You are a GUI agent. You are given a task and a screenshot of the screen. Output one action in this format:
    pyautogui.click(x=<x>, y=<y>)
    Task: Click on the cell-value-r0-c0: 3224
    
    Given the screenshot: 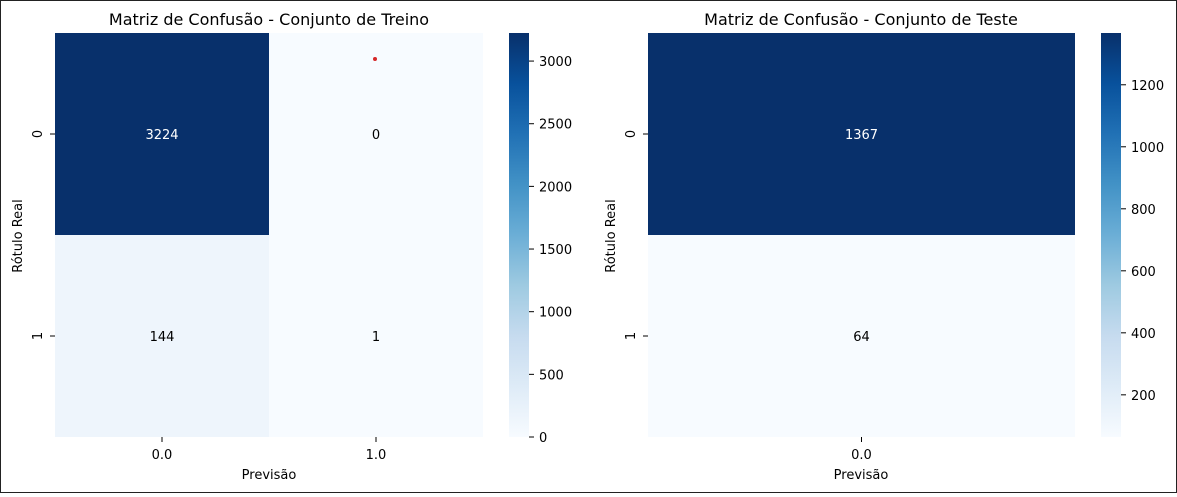 What is the action you would take?
    pyautogui.click(x=161, y=135)
    